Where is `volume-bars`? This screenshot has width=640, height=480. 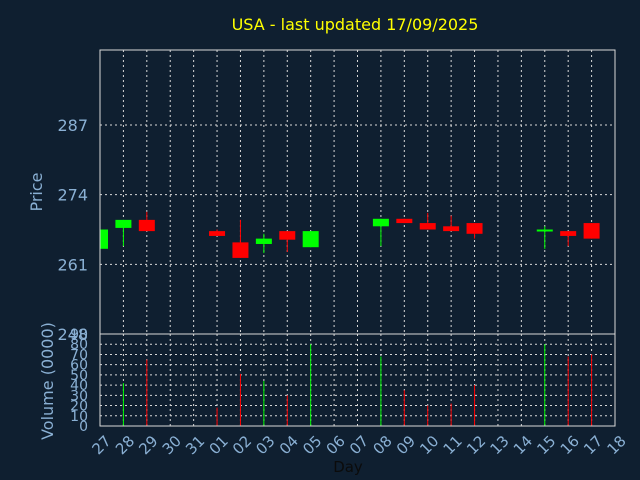
volume-bars is located at coordinates (357, 385).